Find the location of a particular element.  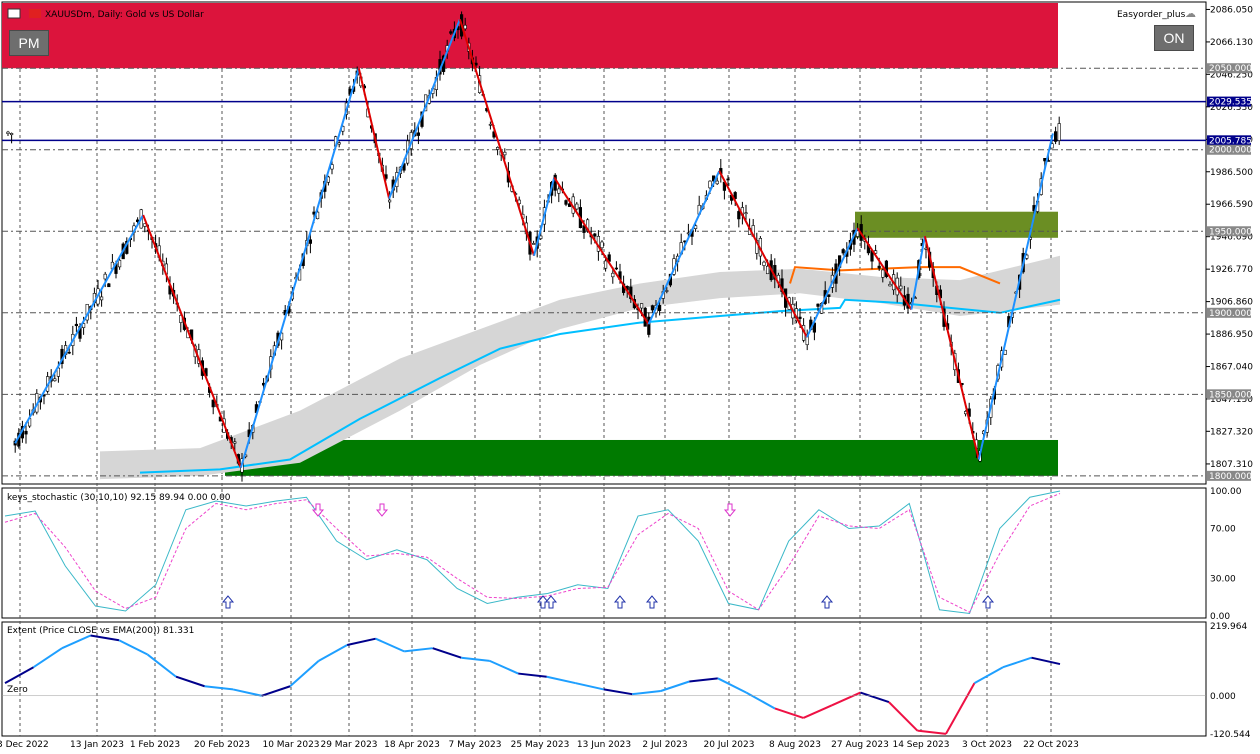

extent-line is located at coordinates (604, 684).